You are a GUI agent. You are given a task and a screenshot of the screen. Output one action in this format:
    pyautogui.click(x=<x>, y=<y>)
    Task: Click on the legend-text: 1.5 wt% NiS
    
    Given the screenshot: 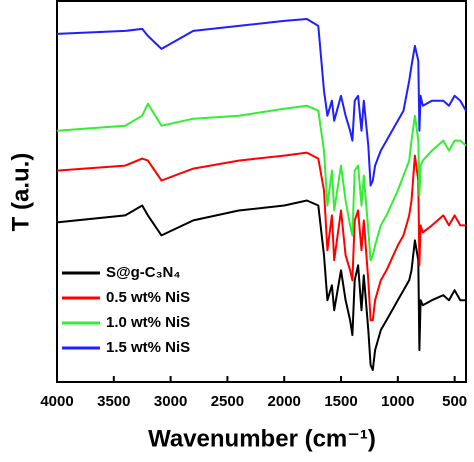 What is the action you would take?
    pyautogui.click(x=148, y=347)
    